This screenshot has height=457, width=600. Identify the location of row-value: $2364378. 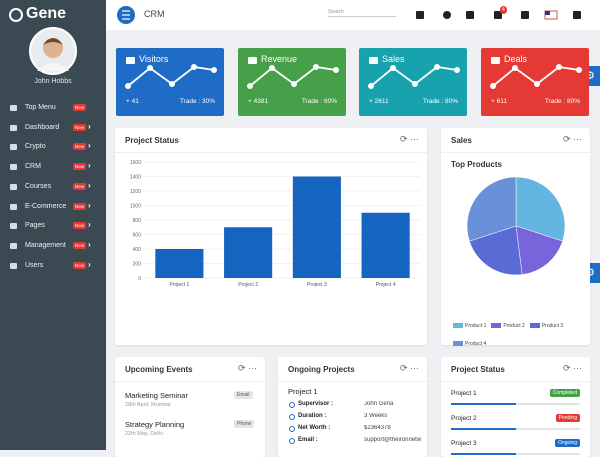
(377, 428).